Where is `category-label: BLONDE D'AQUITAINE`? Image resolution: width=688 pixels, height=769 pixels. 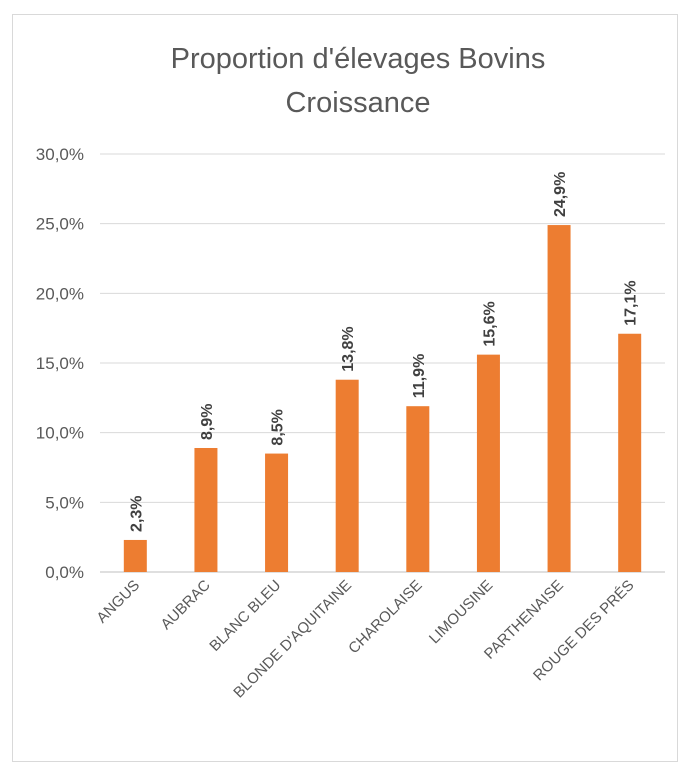
category-label: BLONDE D'AQUITAINE is located at coordinates (292, 639).